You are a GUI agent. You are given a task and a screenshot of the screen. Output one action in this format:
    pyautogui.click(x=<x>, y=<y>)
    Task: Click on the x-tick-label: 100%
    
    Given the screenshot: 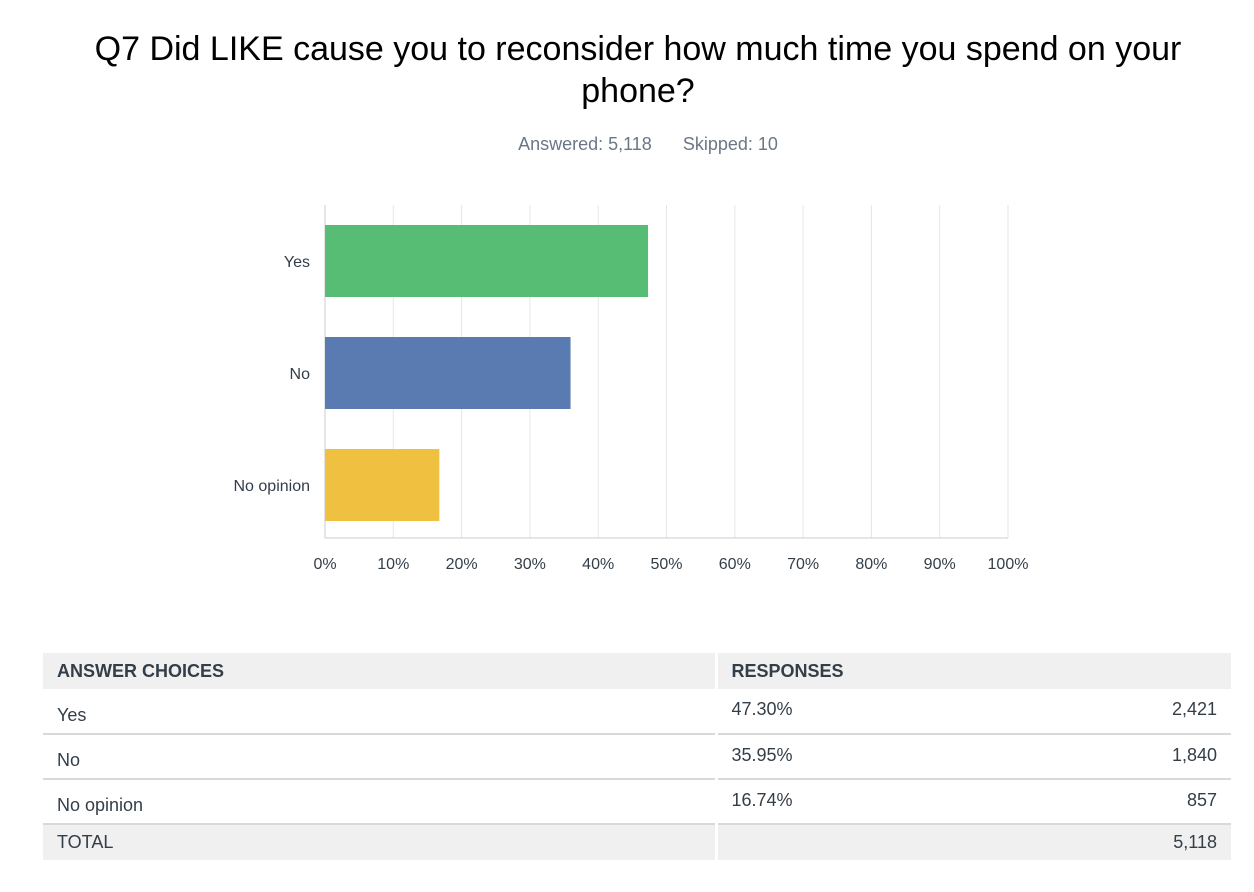 What is the action you would take?
    pyautogui.click(x=1008, y=564)
    